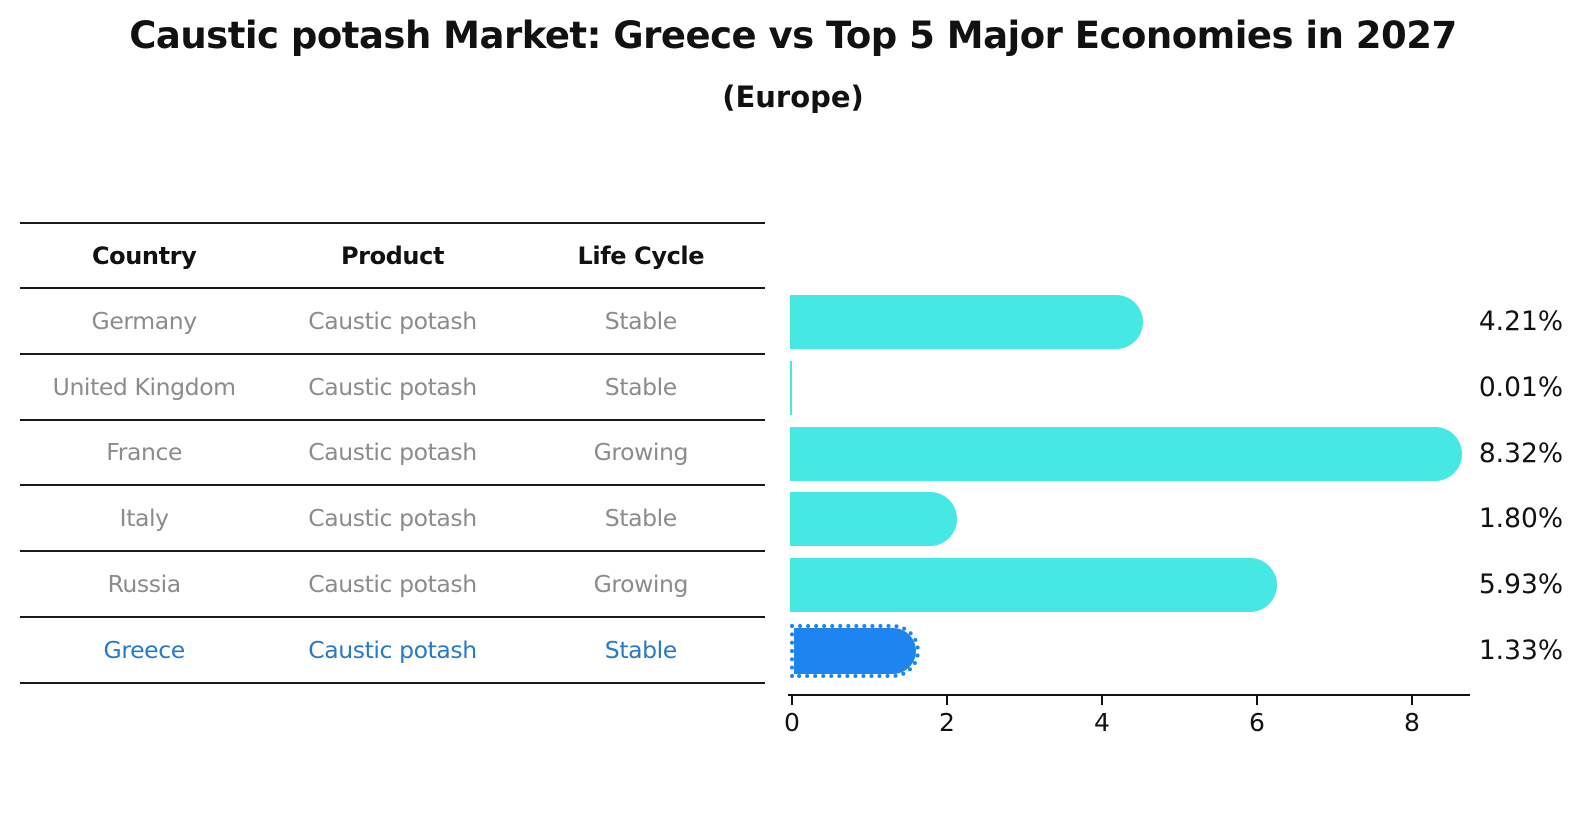 The height and width of the screenshot is (823, 1586). What do you see at coordinates (1520, 650) in the screenshot?
I see `bar-value-label: 1.33%` at bounding box center [1520, 650].